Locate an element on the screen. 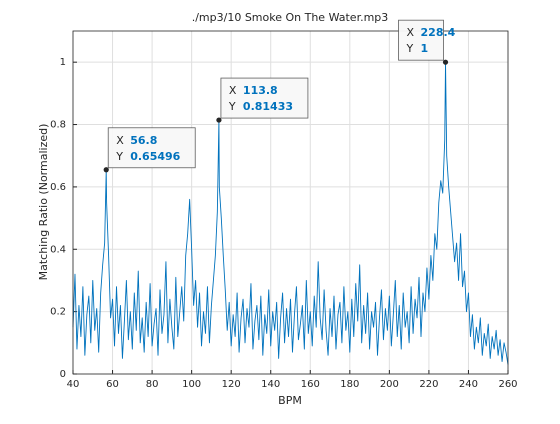 This screenshot has width=560, height=424. y-tick-label: 0.4 is located at coordinates (58, 249).